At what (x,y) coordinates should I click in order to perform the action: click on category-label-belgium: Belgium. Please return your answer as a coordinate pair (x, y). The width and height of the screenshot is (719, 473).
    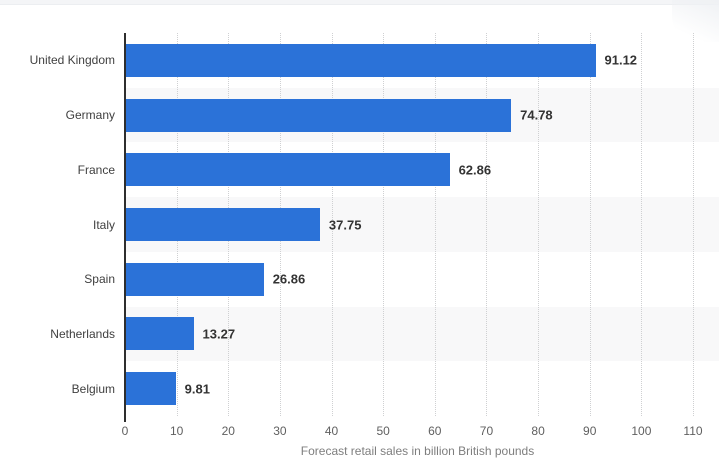
    Looking at the image, I should click on (93, 388).